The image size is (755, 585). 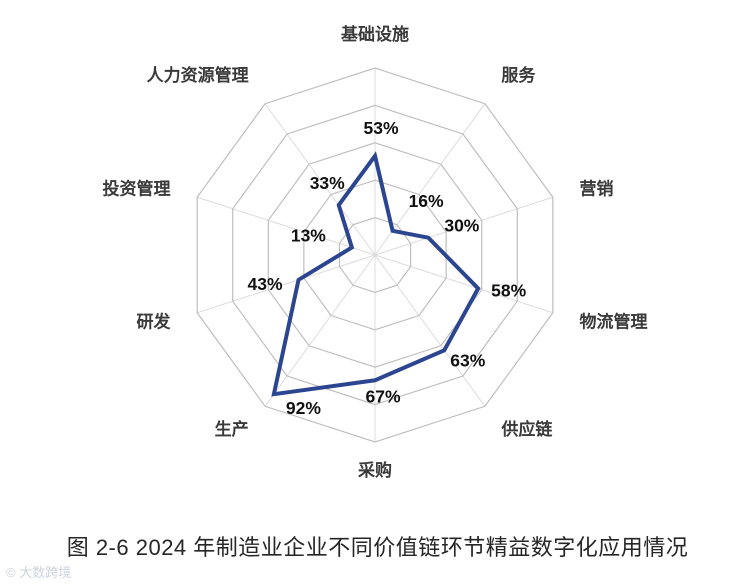 I want to click on axis-label: 营销, so click(x=596, y=189).